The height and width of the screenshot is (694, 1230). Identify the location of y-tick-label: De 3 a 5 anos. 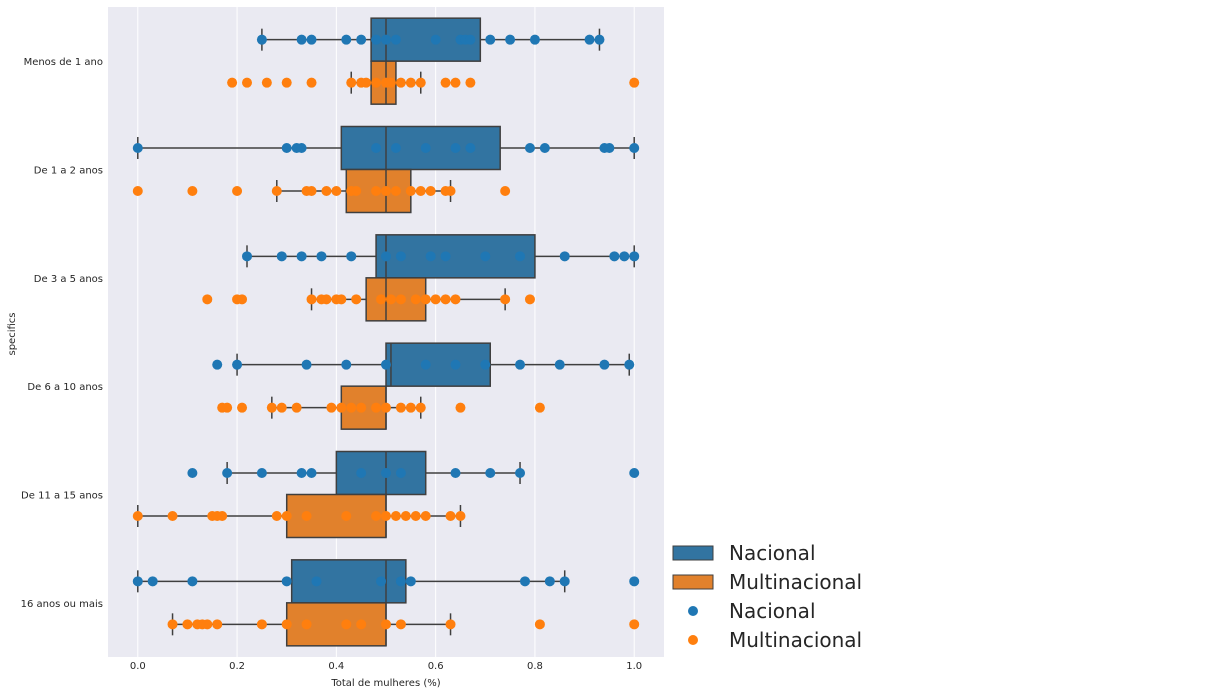
(68, 279).